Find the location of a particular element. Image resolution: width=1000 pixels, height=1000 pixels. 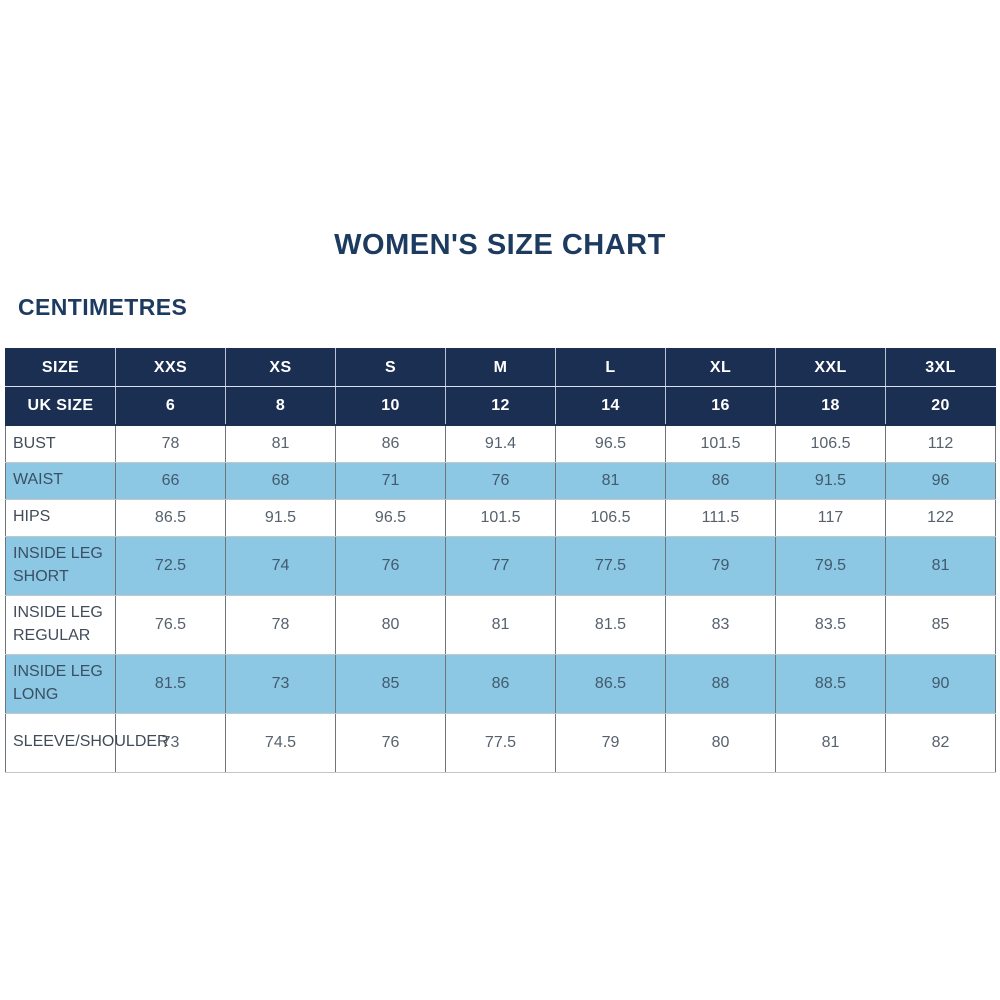

table-row: INSIDE LEG SHORT 72.5 74 76 77 77.5 79 79.5 81 is located at coordinates (500, 565).